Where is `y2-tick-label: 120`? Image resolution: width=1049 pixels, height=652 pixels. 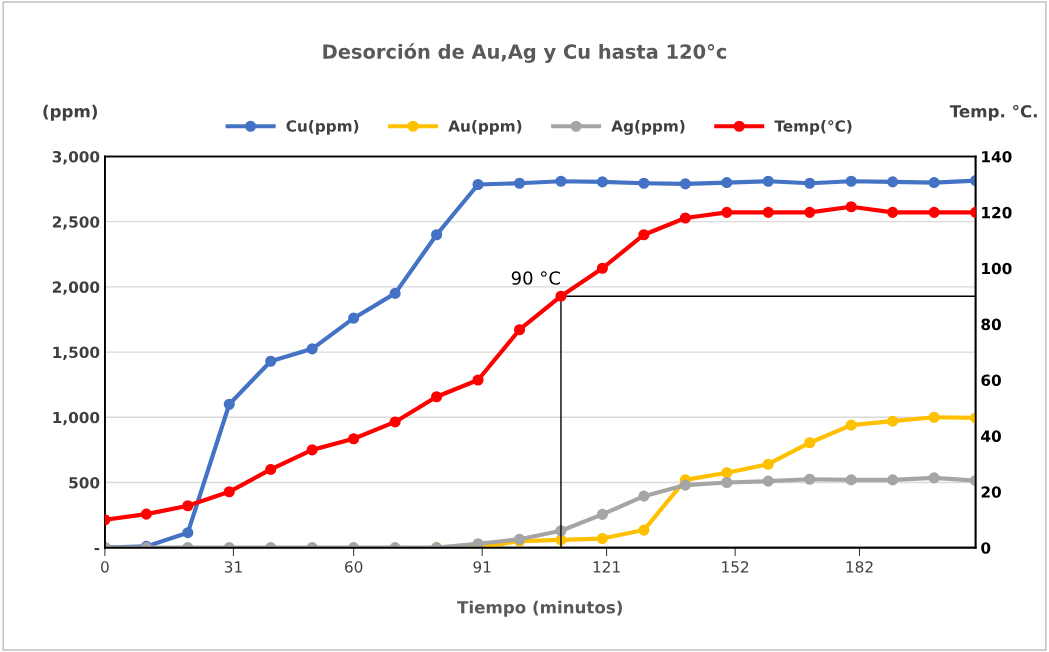
y2-tick-label: 120 is located at coordinates (997, 212).